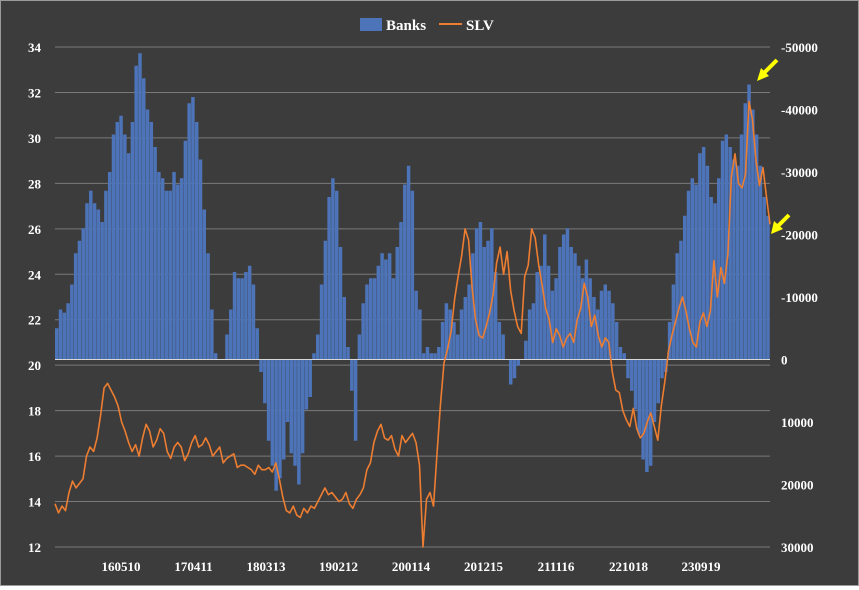 The image size is (859, 590). What do you see at coordinates (799, 235) in the screenshot?
I see `right-tick-label: -20000` at bounding box center [799, 235].